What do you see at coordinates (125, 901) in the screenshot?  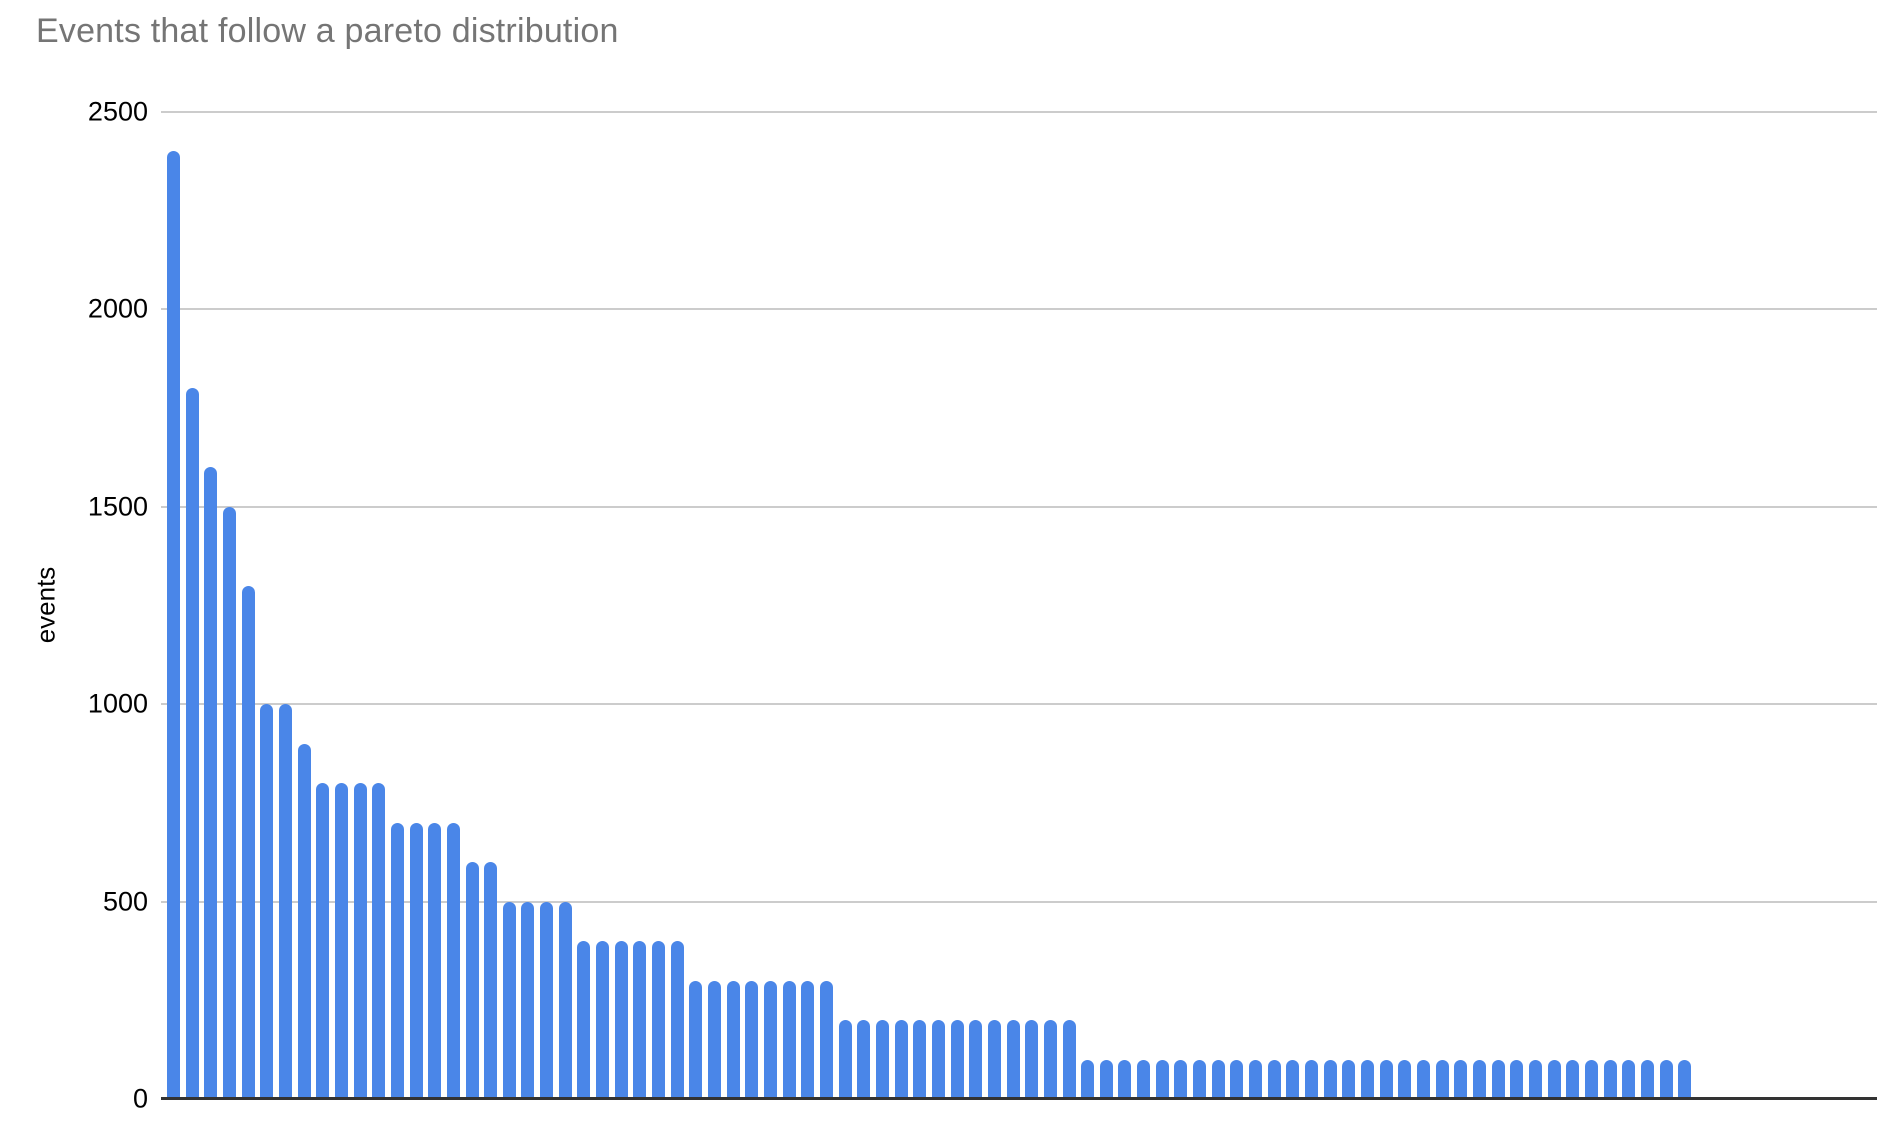 I see `y-tick-label: 500` at bounding box center [125, 901].